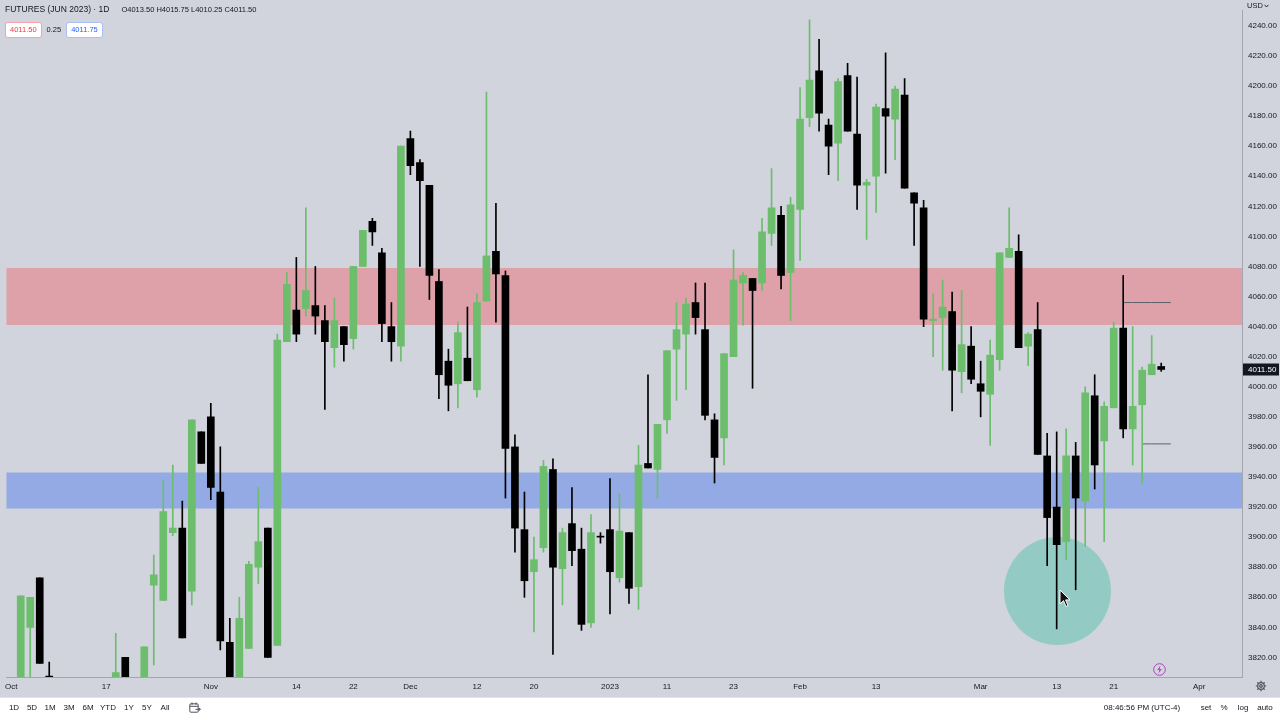  What do you see at coordinates (69, 708) in the screenshot?
I see `text: 3M` at bounding box center [69, 708].